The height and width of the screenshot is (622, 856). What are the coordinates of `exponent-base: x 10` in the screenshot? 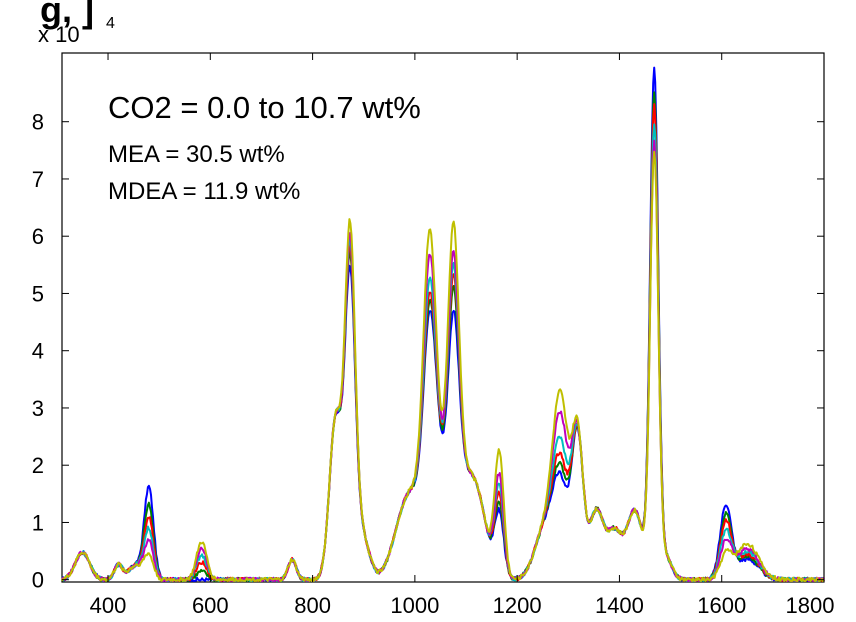 It's located at (59, 34).